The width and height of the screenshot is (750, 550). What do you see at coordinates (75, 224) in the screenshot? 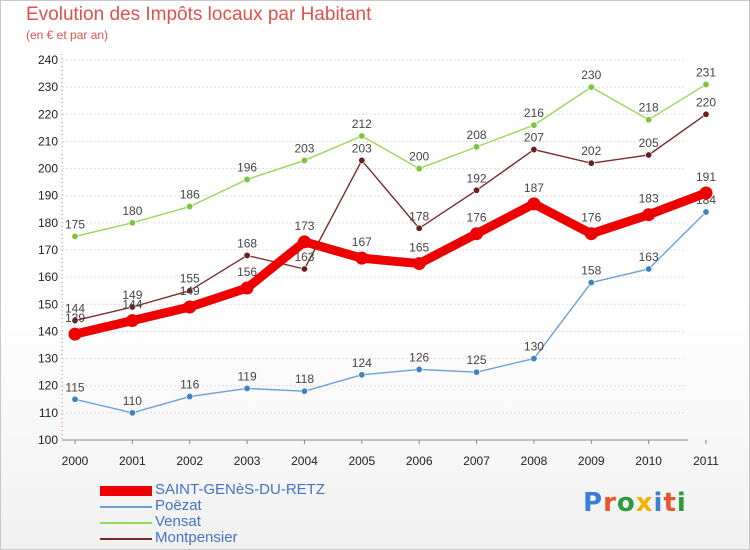
I see `data-label-vensat: 175` at bounding box center [75, 224].